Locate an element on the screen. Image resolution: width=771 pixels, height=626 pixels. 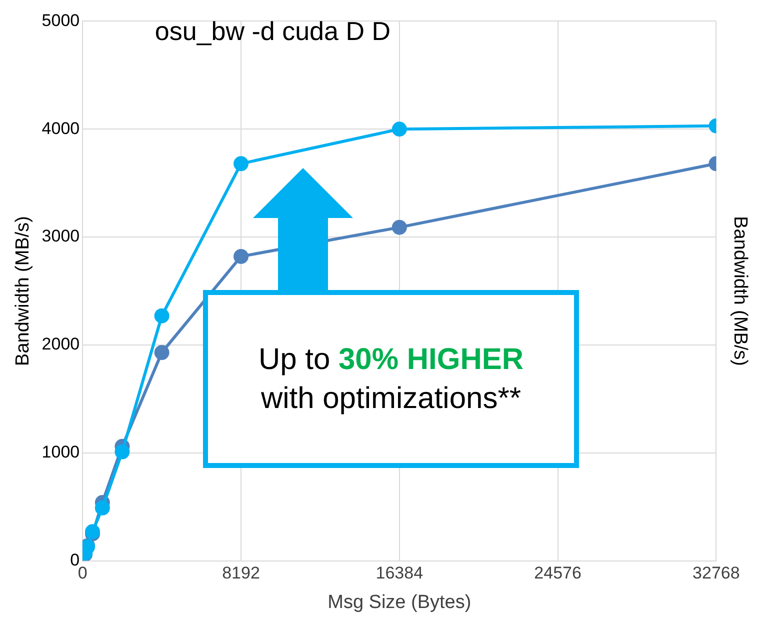
y2-axis-title: Bandwidth (MB/s) is located at coordinates (739, 291).